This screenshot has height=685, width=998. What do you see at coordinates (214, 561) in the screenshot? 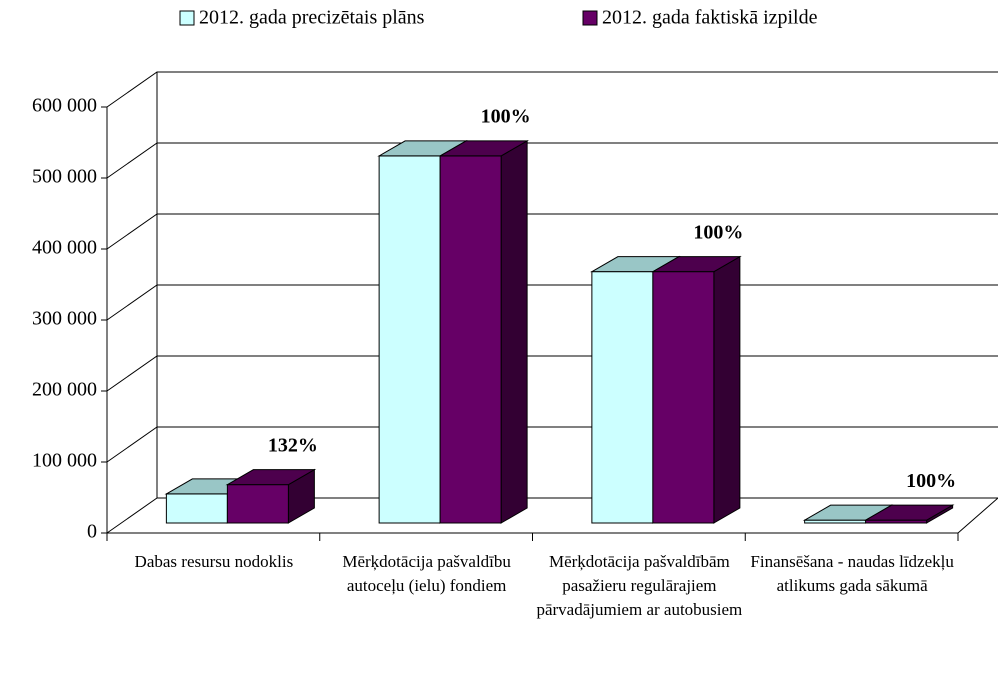
I see `x-tick-label: Dabas resursu nodoklis` at bounding box center [214, 561].